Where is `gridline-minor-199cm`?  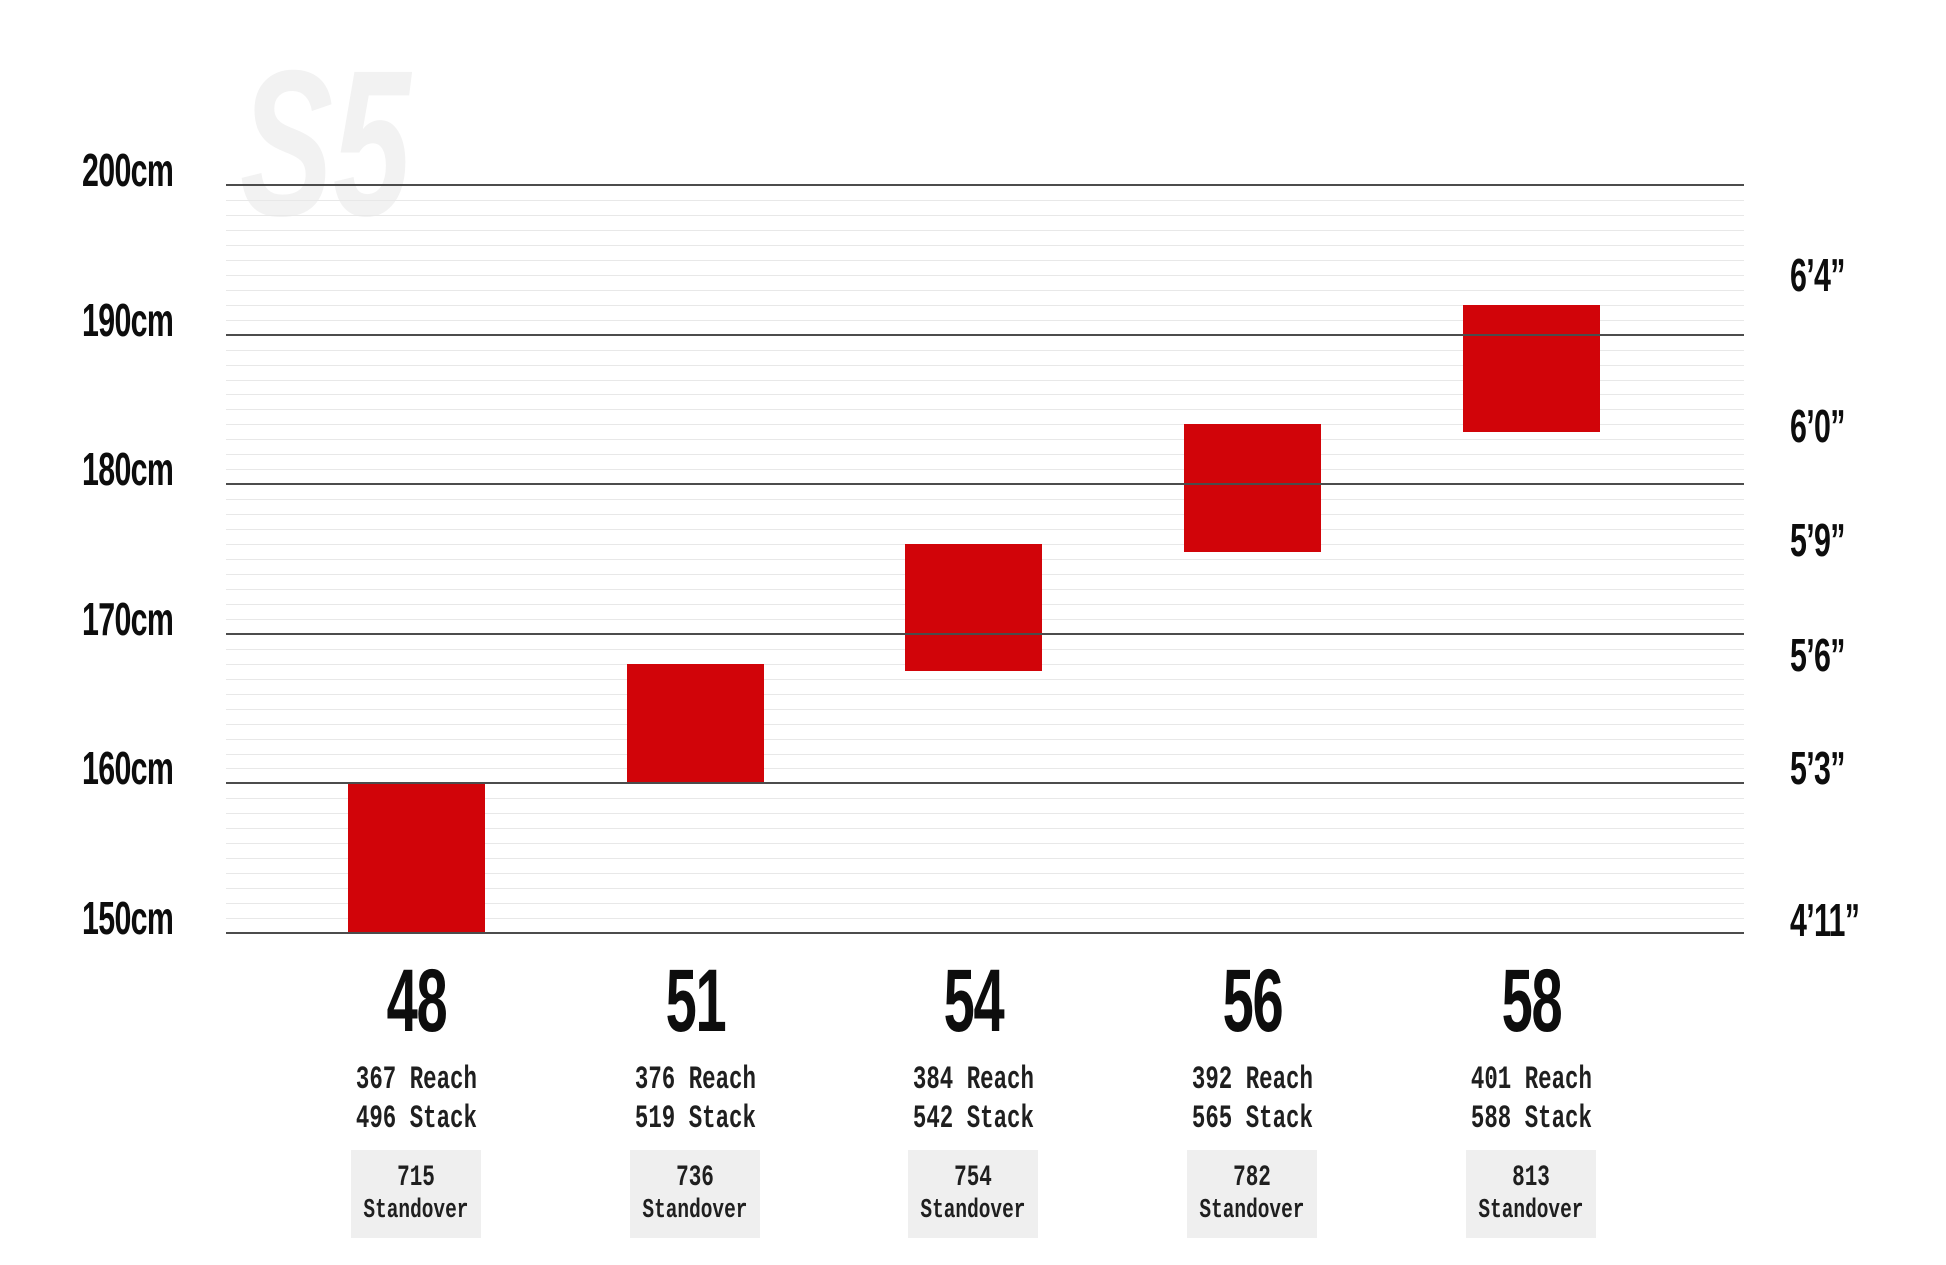 gridline-minor-199cm is located at coordinates (985, 200).